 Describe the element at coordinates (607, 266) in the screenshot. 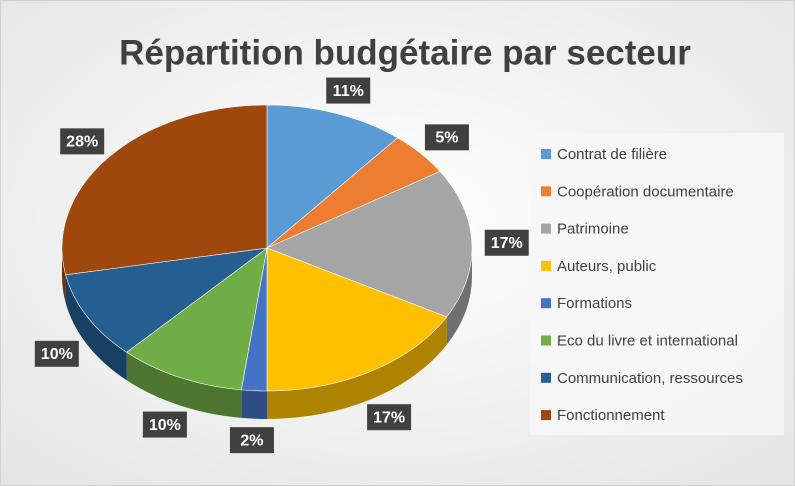

I see `legend-label: Auteurs, public` at that location.